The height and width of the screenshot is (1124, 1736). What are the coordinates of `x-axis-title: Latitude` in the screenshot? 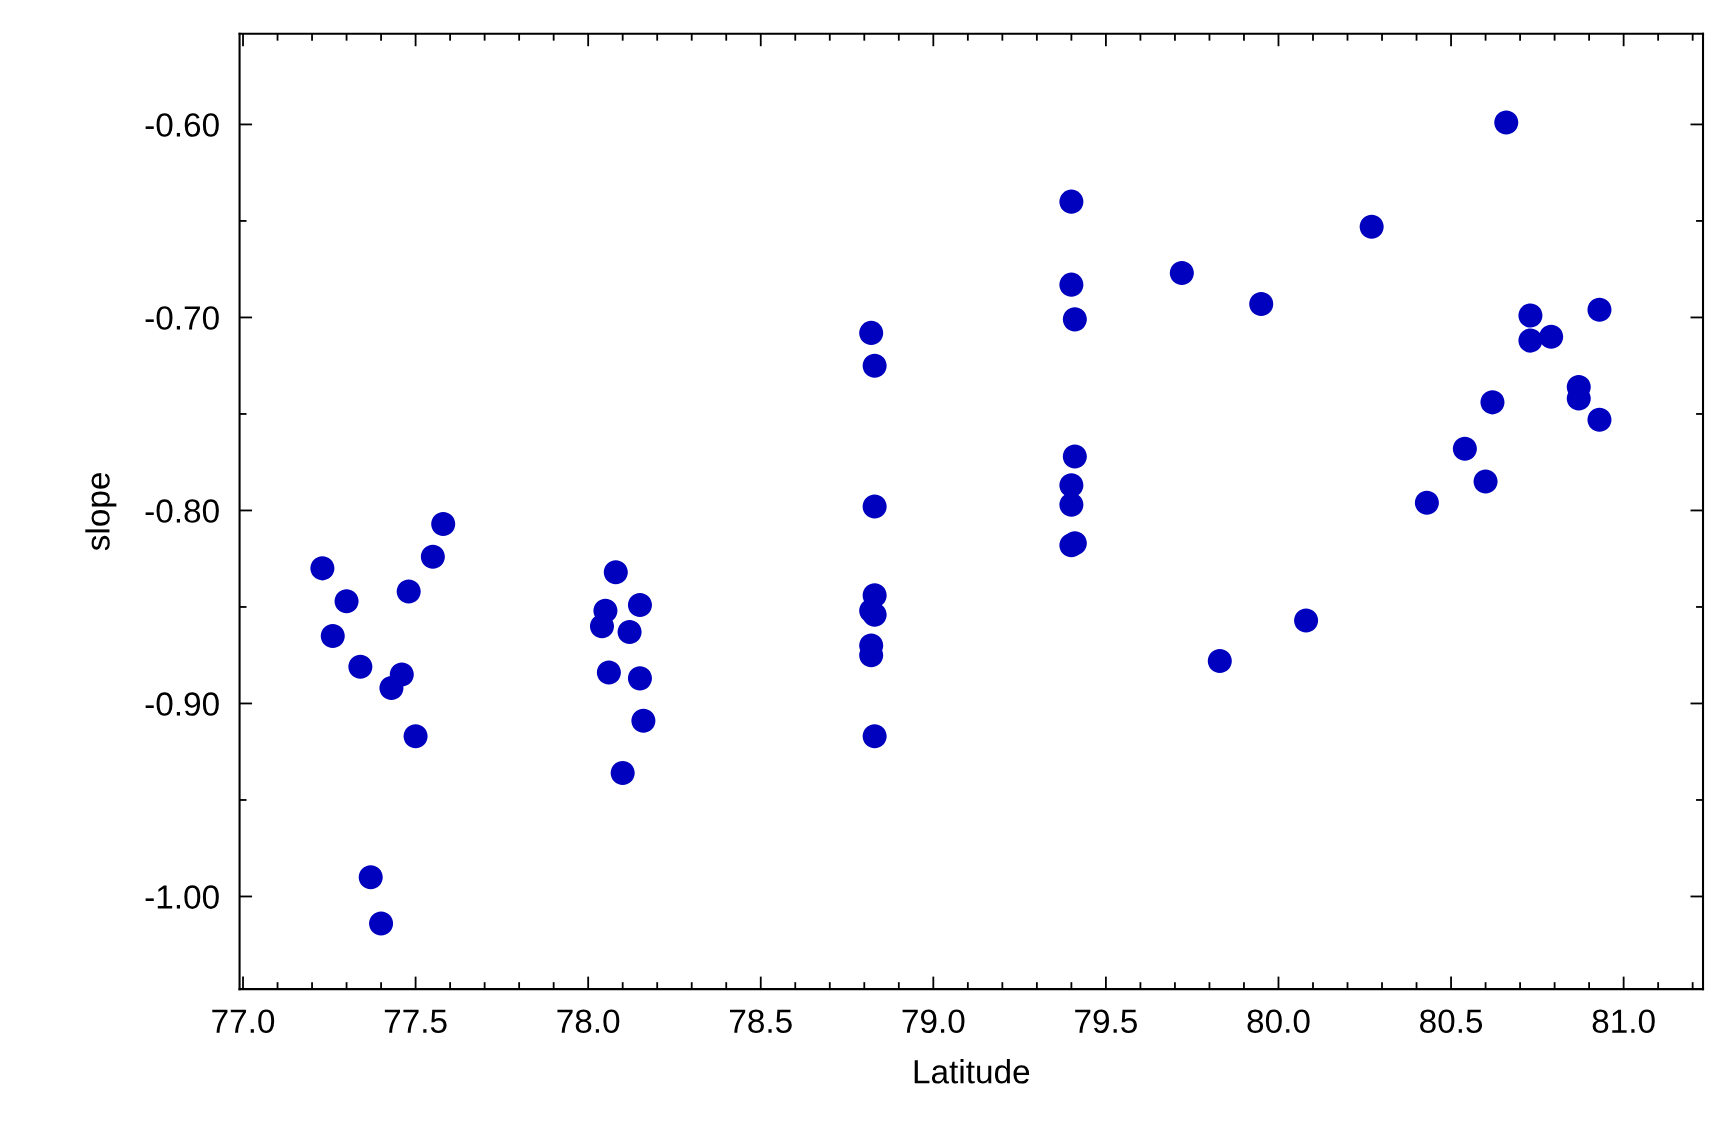 It's located at (972, 1071).